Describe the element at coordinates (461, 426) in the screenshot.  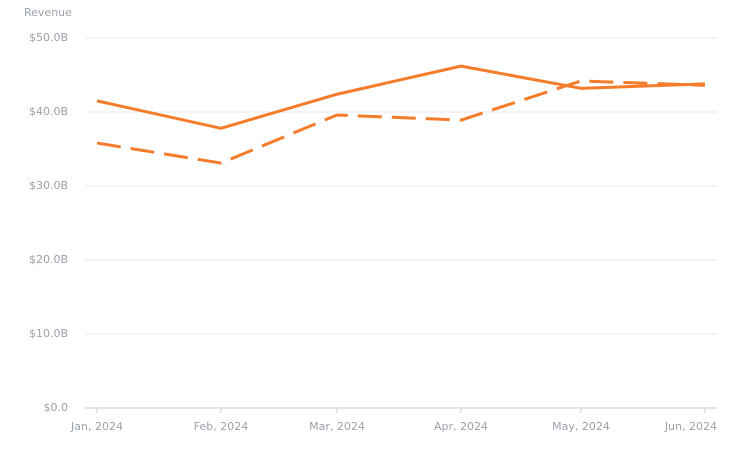
I see `x-tick-label: Apr, 2024` at that location.